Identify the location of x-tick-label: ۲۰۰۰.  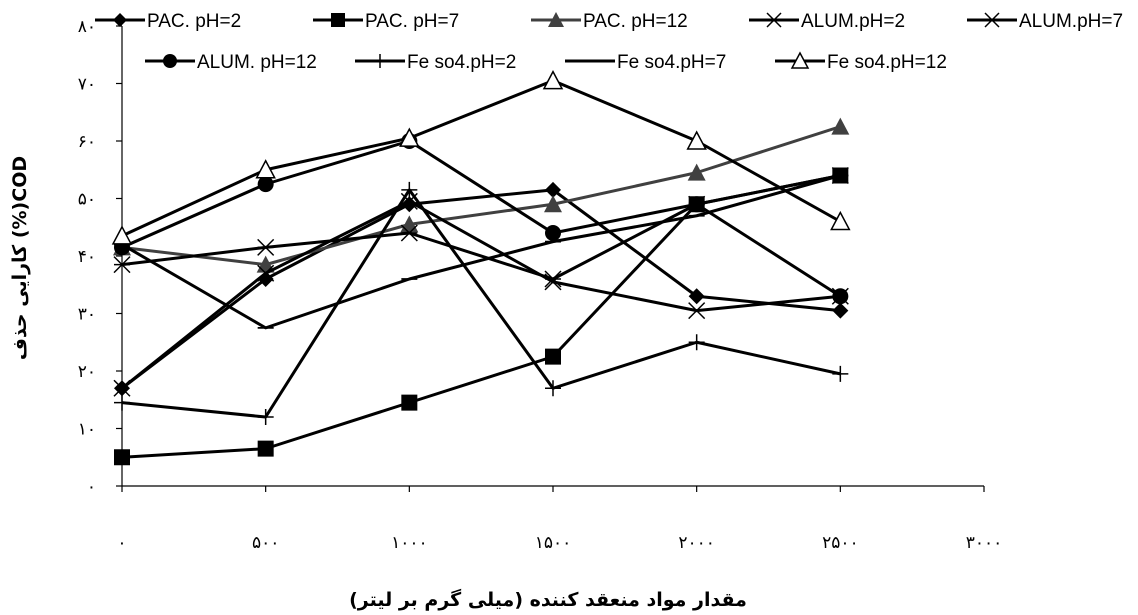
(696, 543).